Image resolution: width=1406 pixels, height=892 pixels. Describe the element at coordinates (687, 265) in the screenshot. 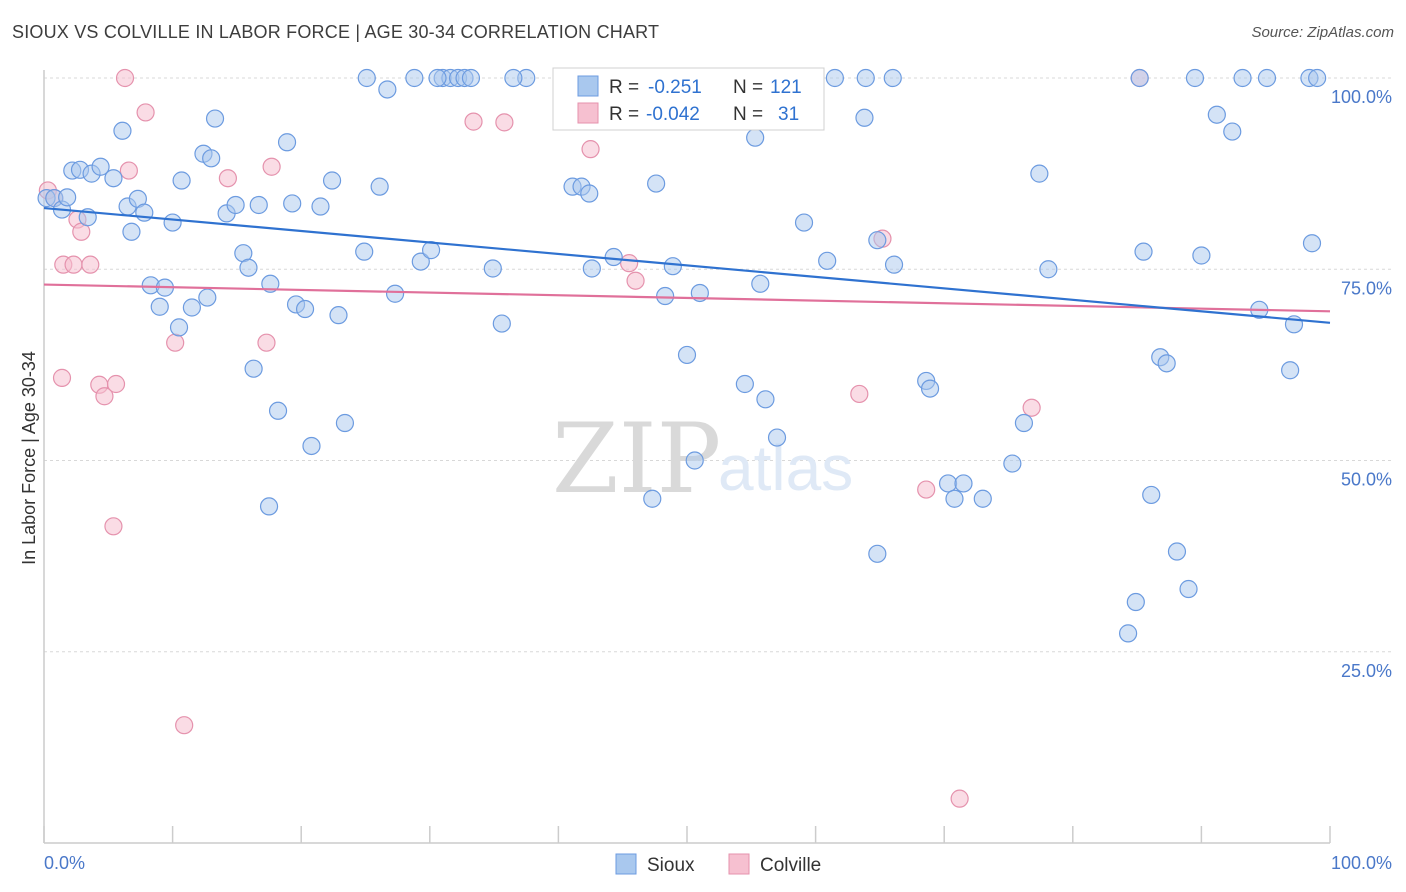

I see `trend-lines` at that location.